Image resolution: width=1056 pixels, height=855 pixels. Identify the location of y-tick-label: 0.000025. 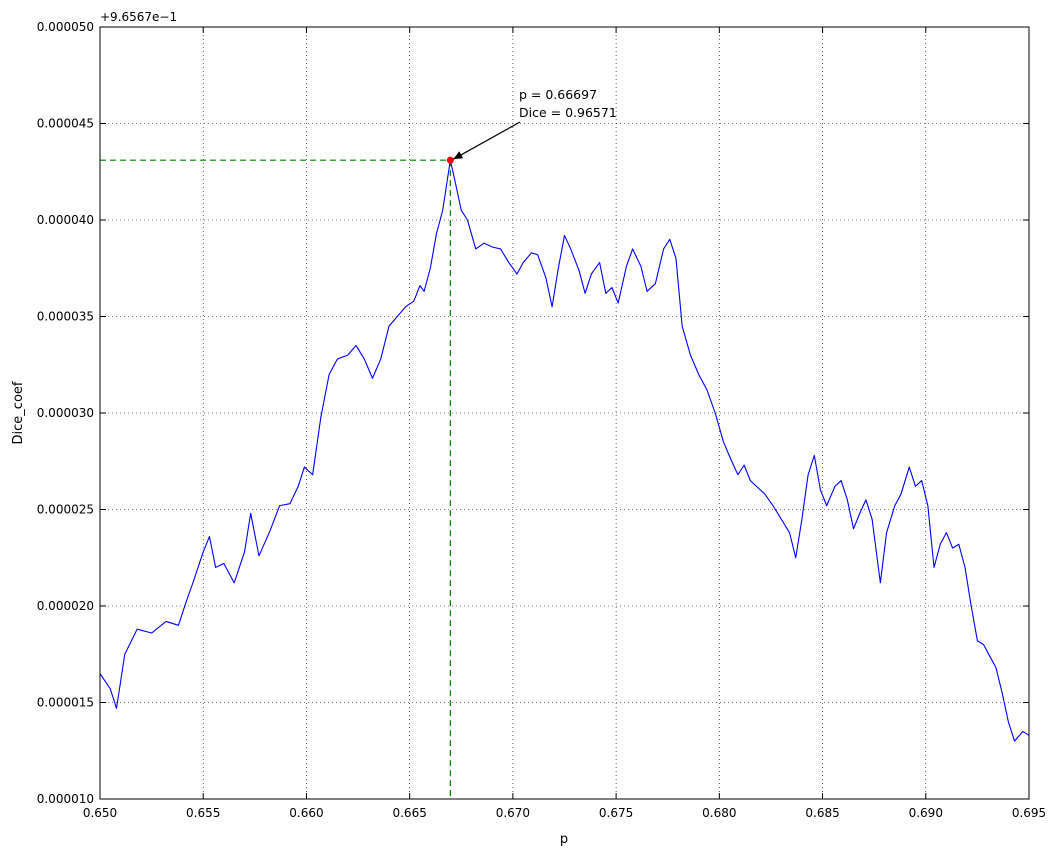
(65, 510).